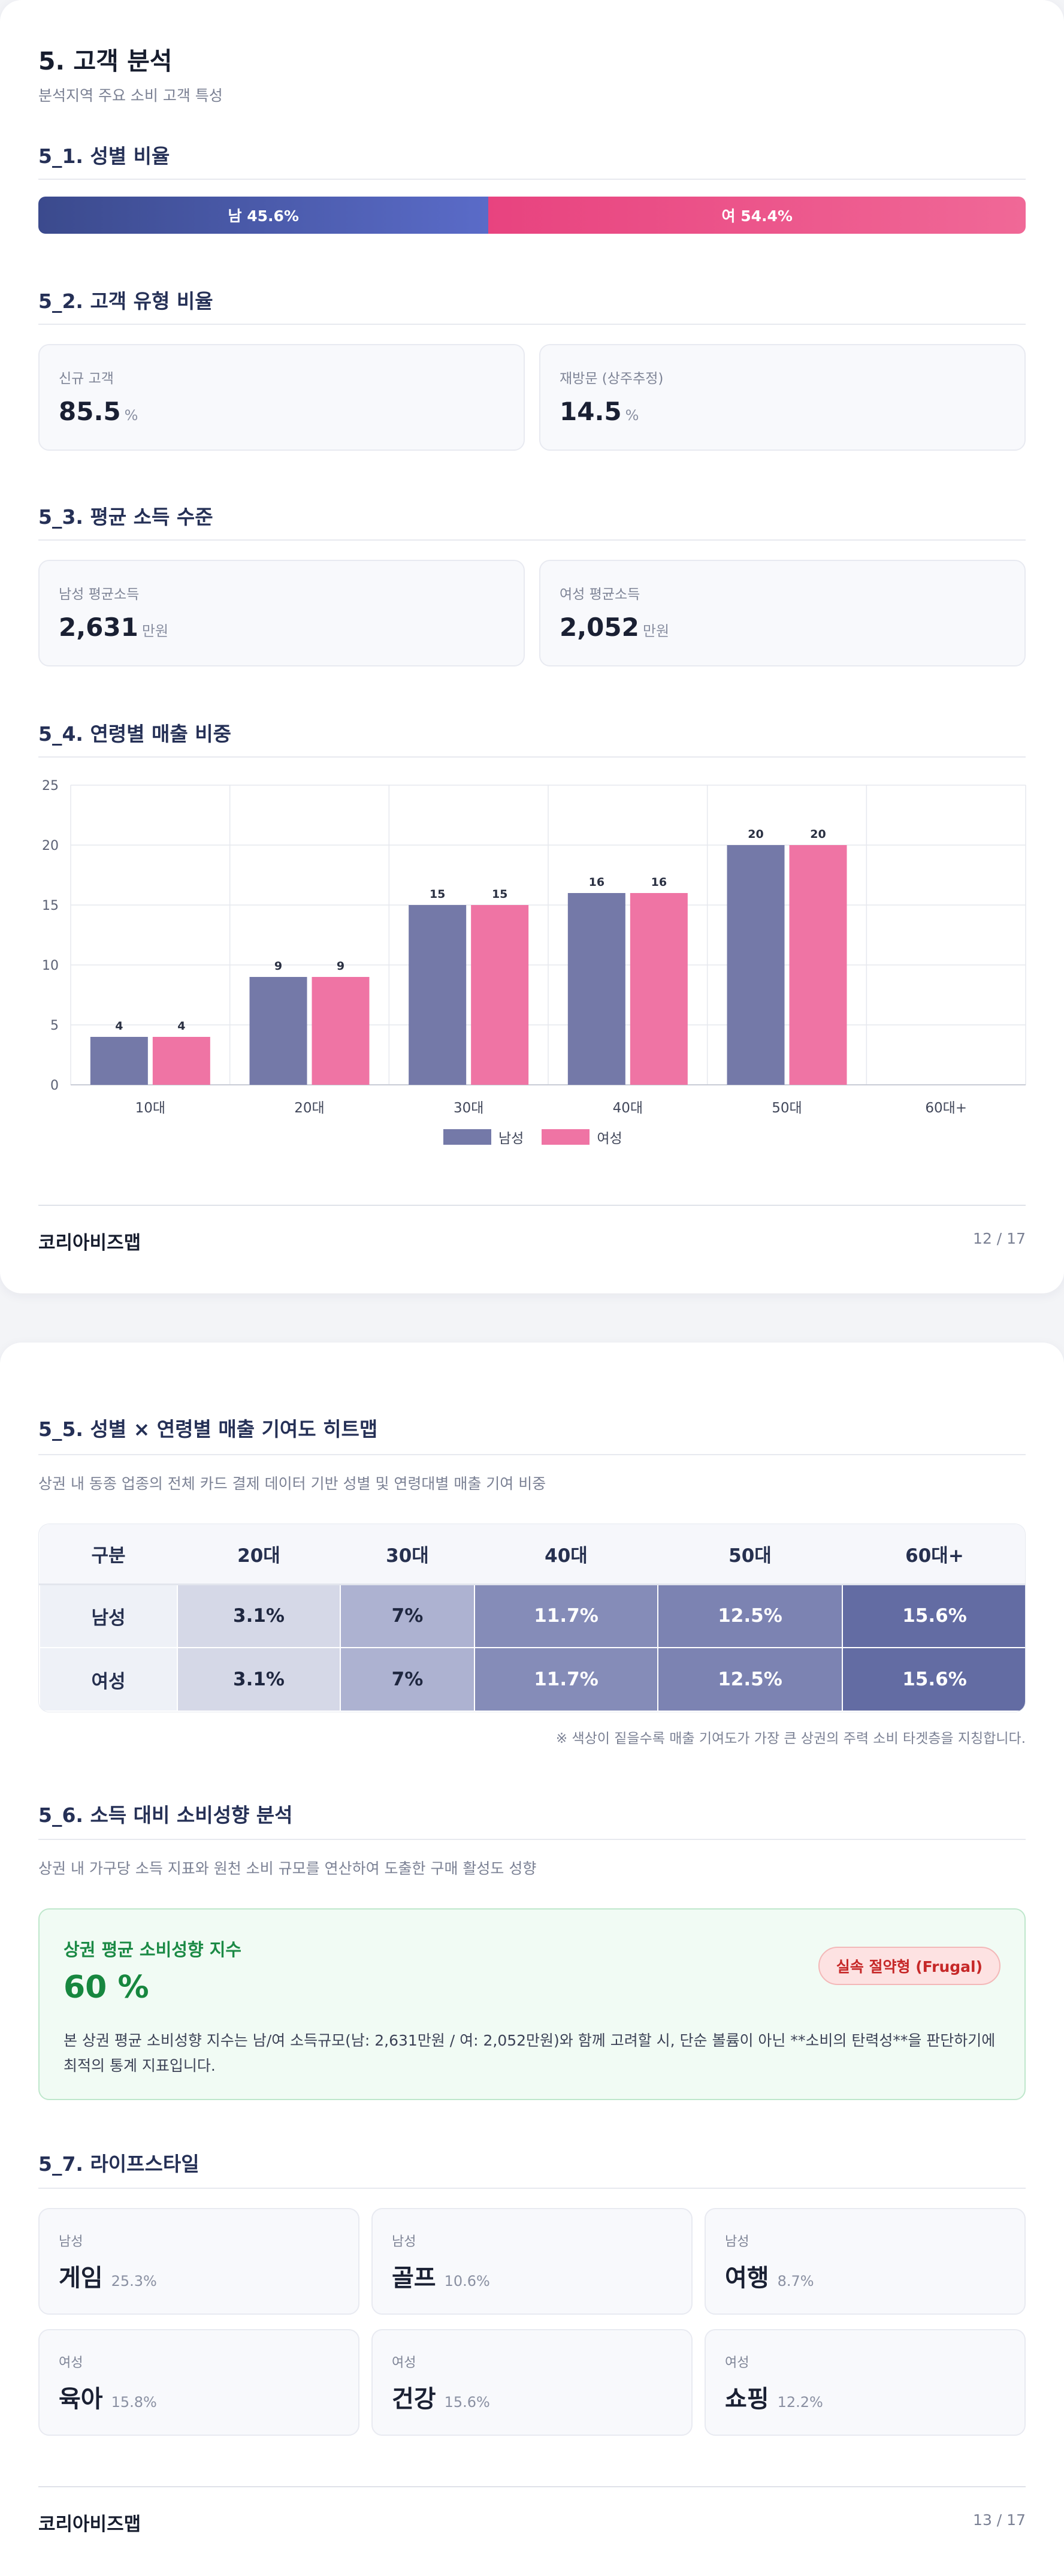  Describe the element at coordinates (441, 2396) in the screenshot. I see `lifestyle-main: 건강 15.6%` at that location.